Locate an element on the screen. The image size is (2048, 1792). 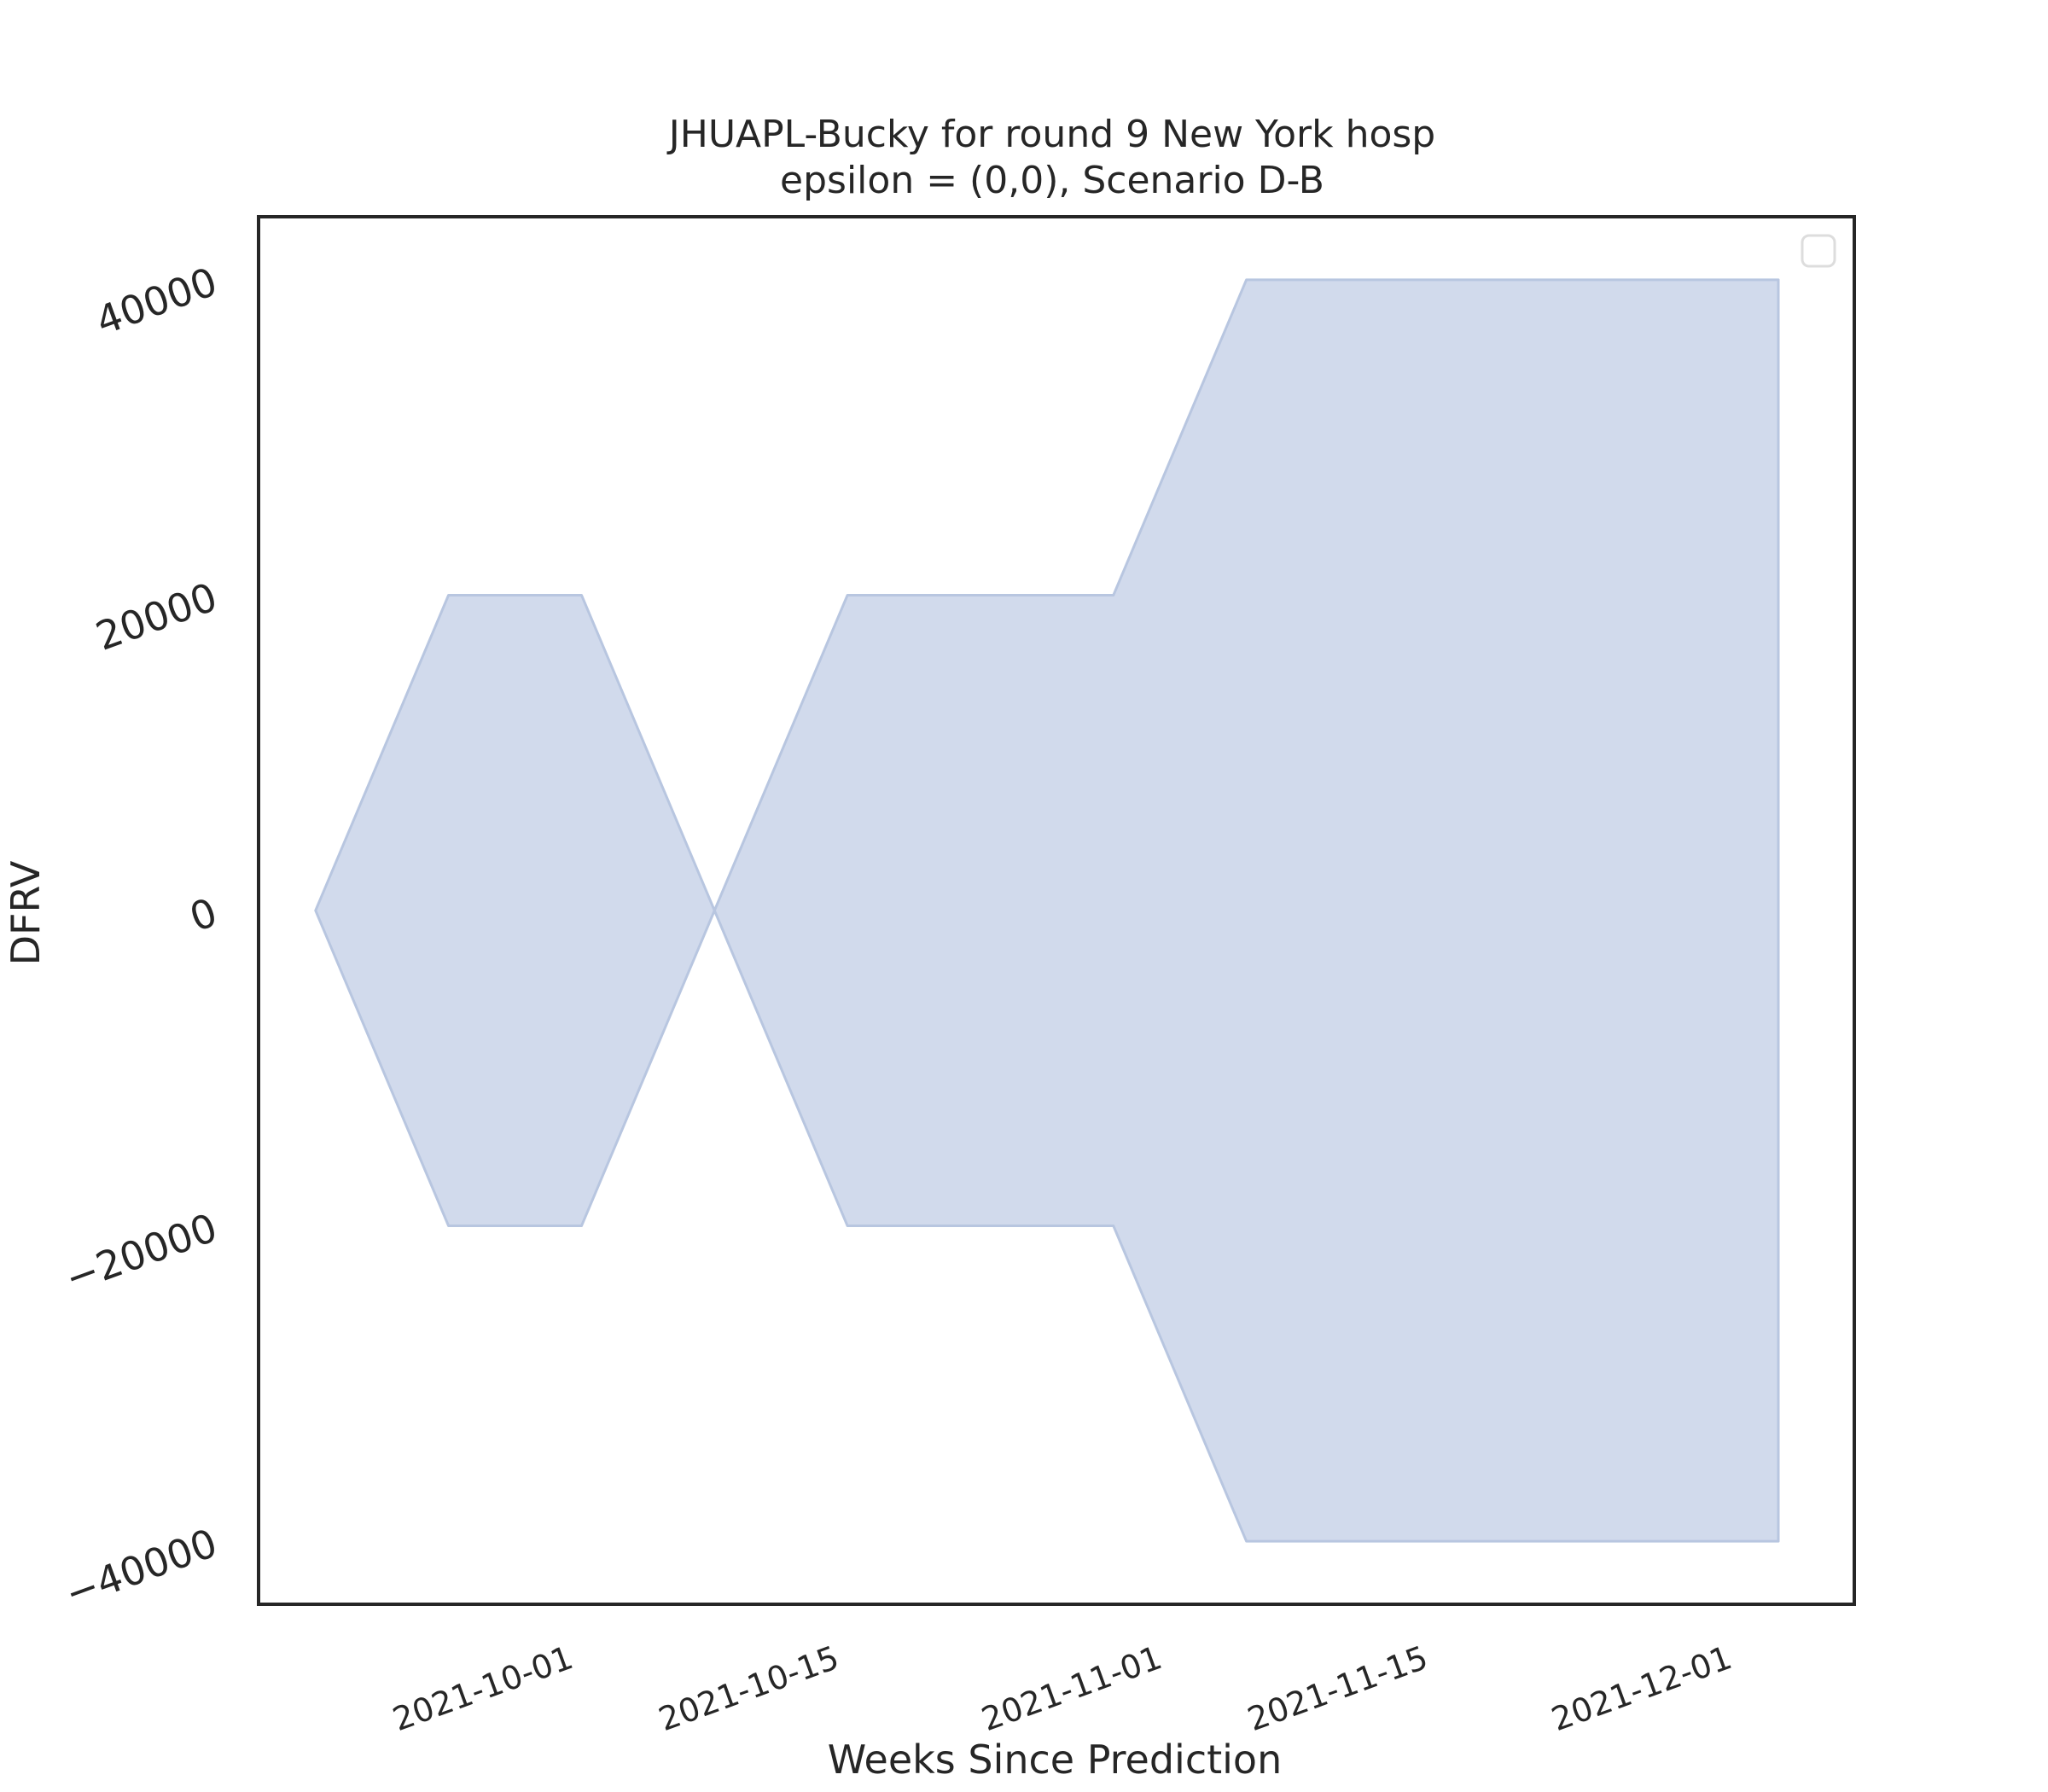
chart-subtitle: epsilon = (0,0), Scenario D-B is located at coordinates (1052, 180).